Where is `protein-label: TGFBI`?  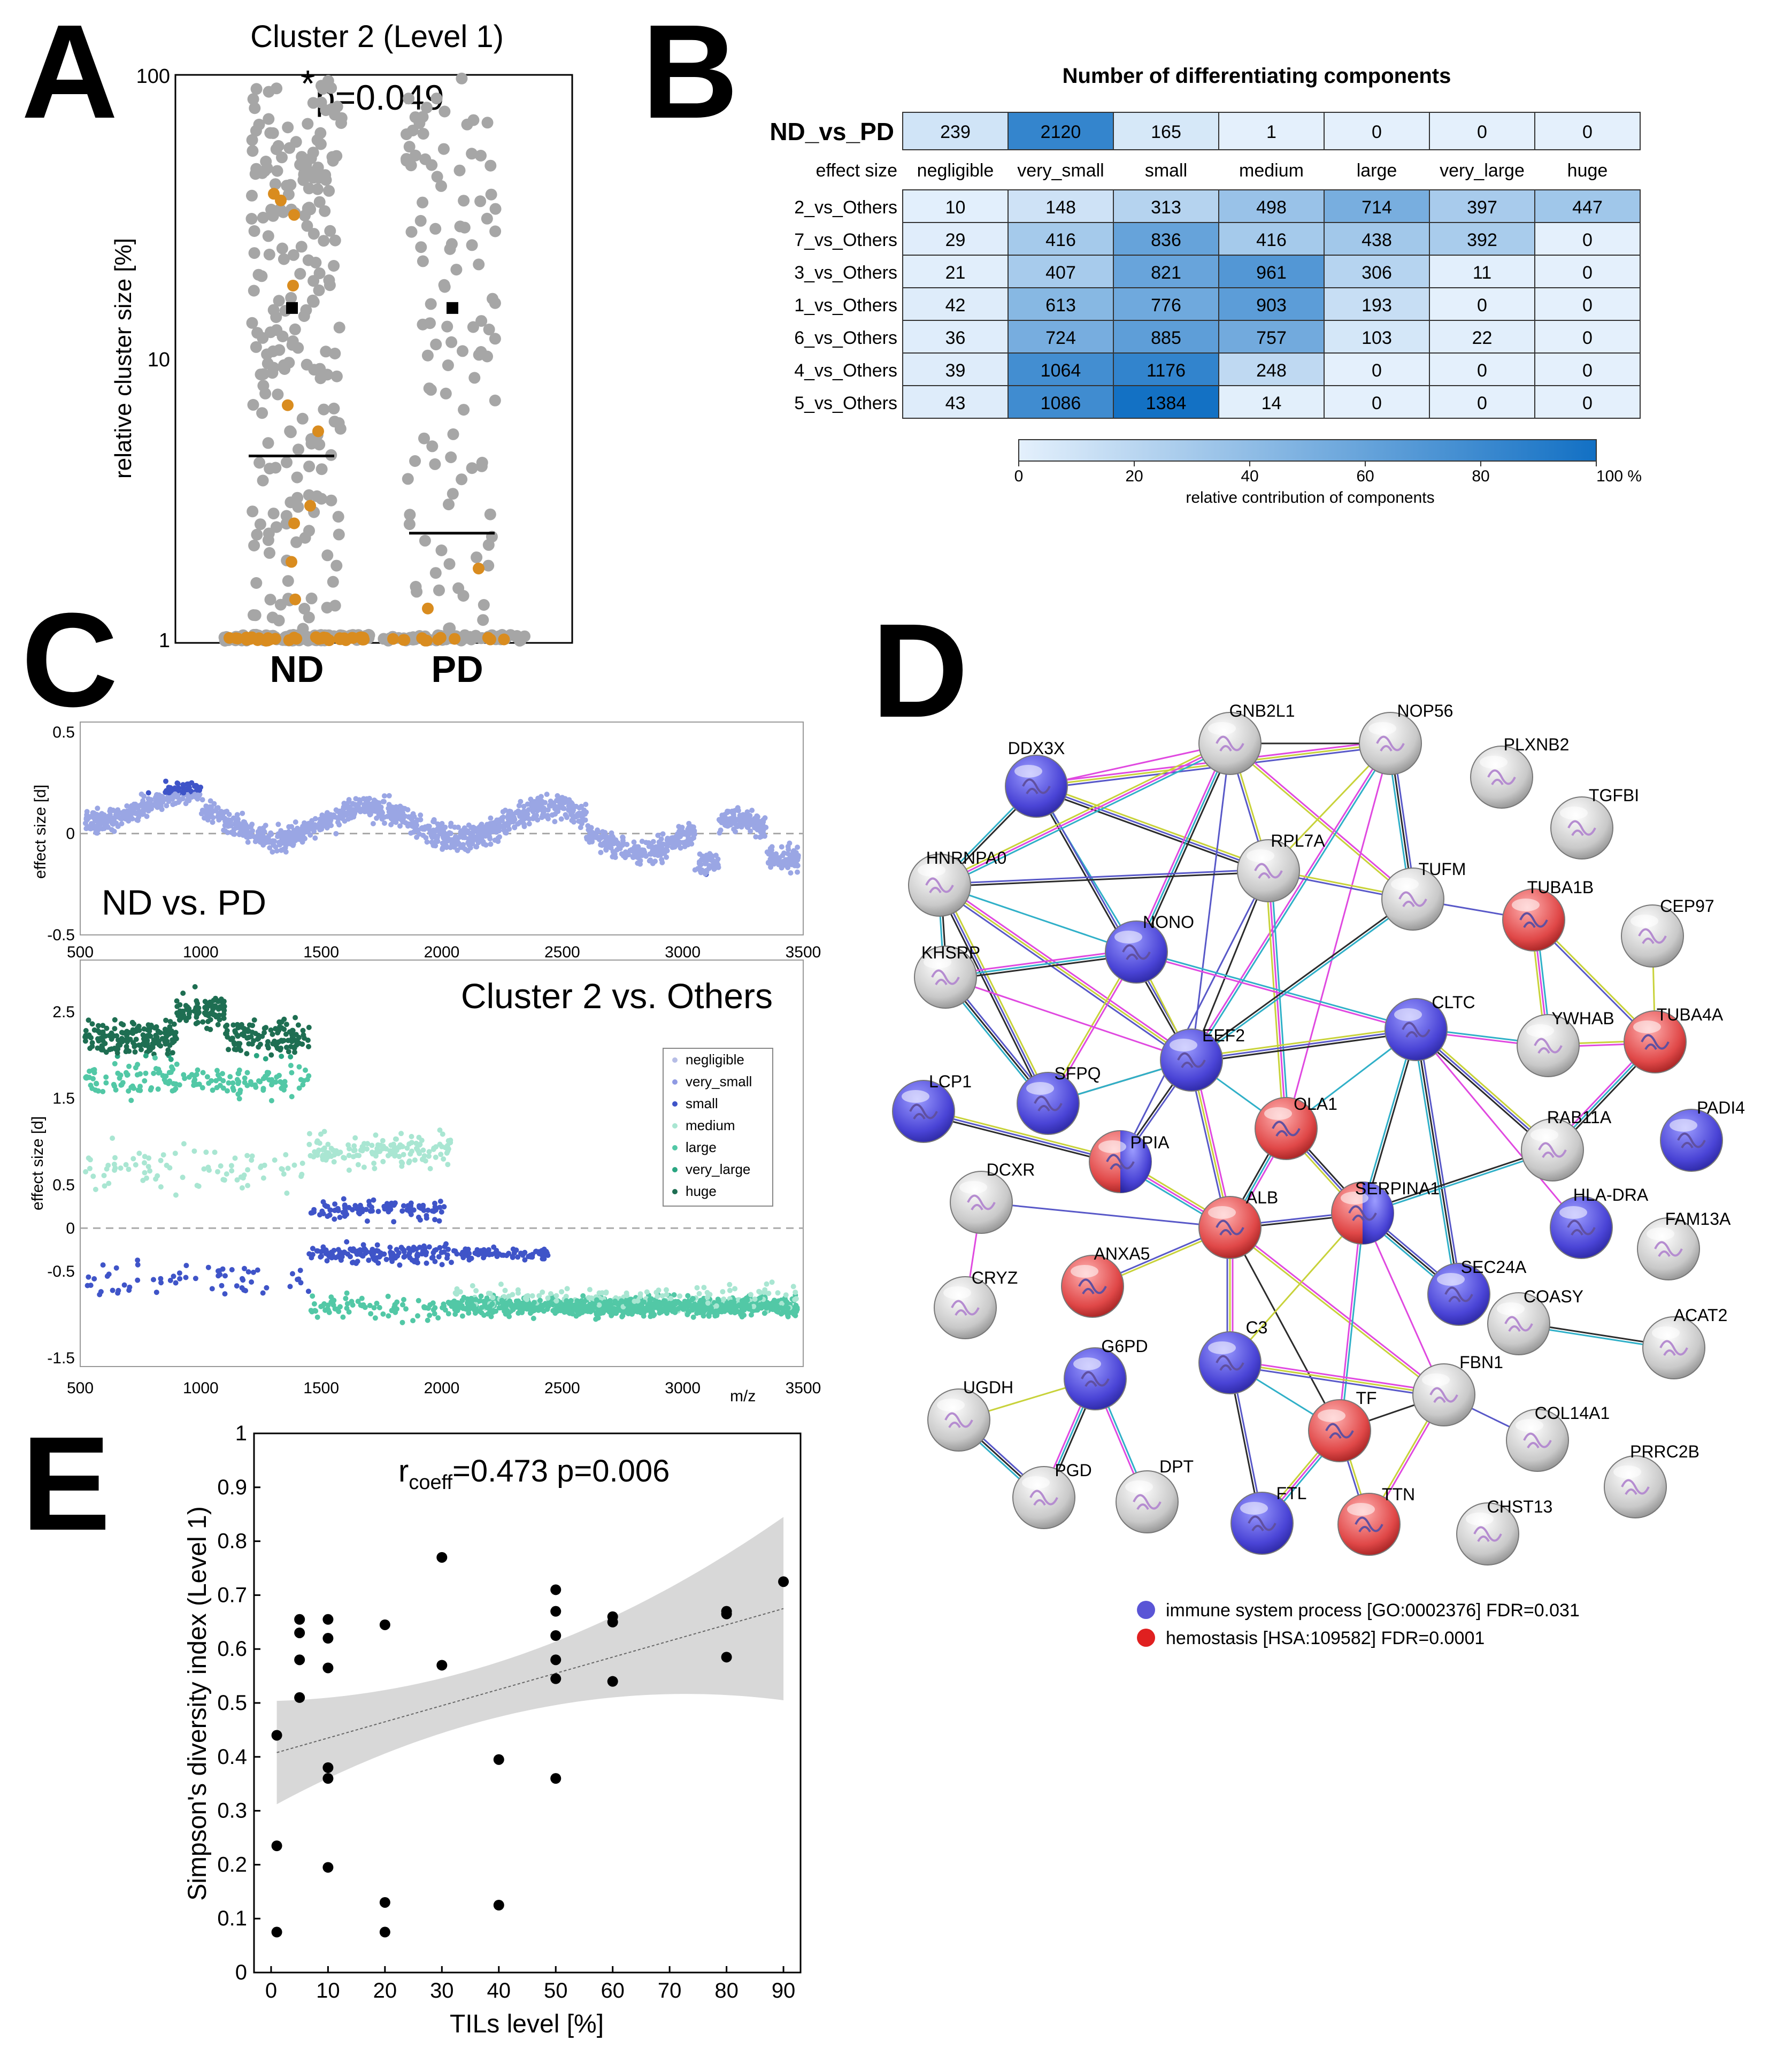 protein-label: TGFBI is located at coordinates (1614, 796).